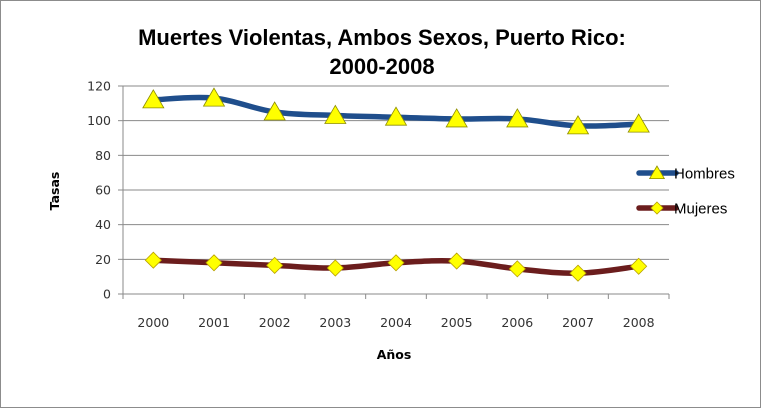 The width and height of the screenshot is (761, 409). I want to click on legend: Hombres Mujeres, so click(685, 191).